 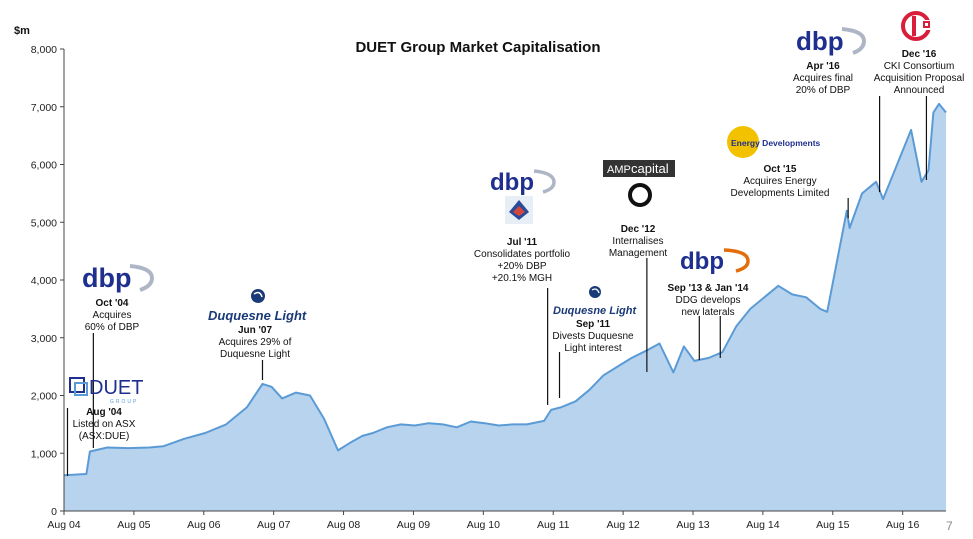 I want to click on x-tick-label: Aug 11, so click(x=553, y=525).